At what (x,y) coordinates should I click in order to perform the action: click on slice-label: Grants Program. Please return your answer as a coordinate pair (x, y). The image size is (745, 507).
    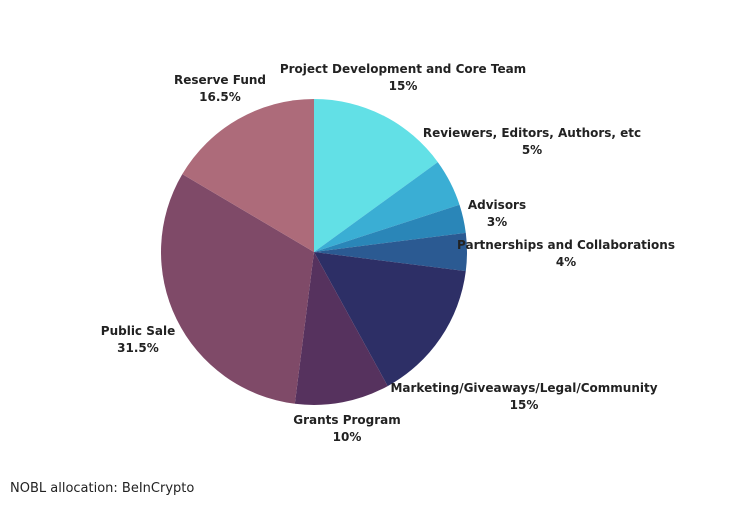
    Looking at the image, I should click on (347, 420).